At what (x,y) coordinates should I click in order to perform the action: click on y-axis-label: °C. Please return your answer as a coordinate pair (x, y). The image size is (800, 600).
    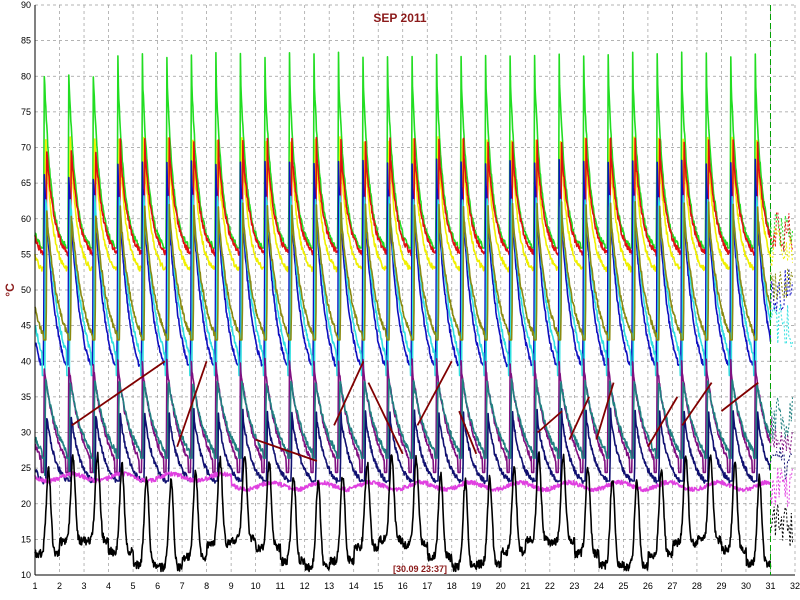
    Looking at the image, I should click on (10, 290).